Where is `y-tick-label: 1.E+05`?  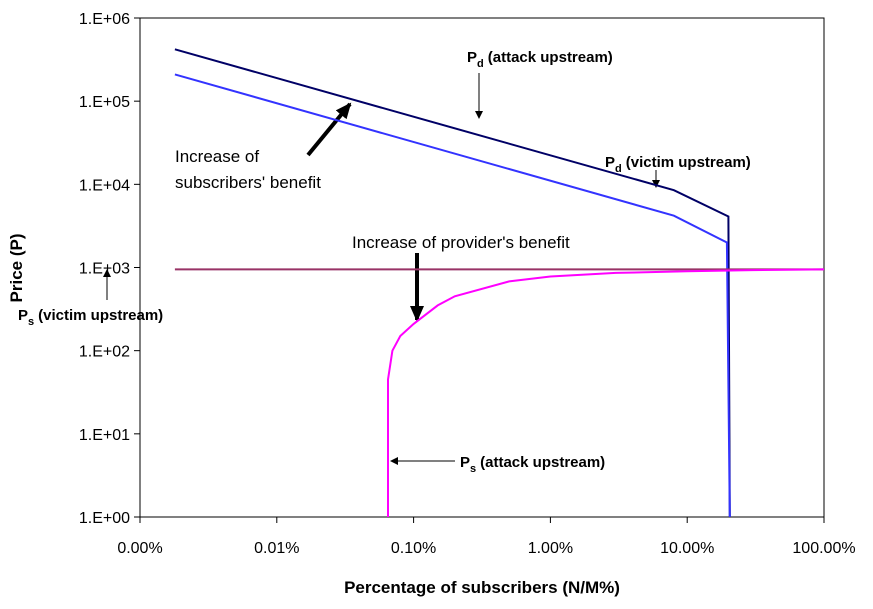 y-tick-label: 1.E+05 is located at coordinates (104, 102).